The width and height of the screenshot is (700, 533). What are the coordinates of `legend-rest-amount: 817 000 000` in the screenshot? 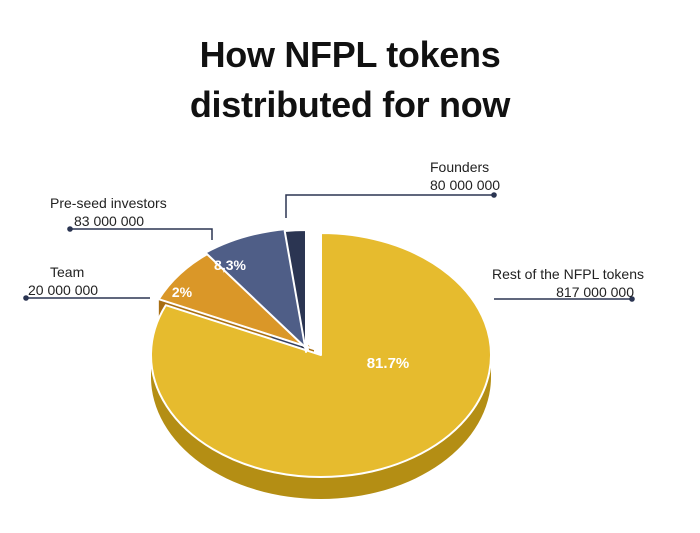 It's located at (595, 292).